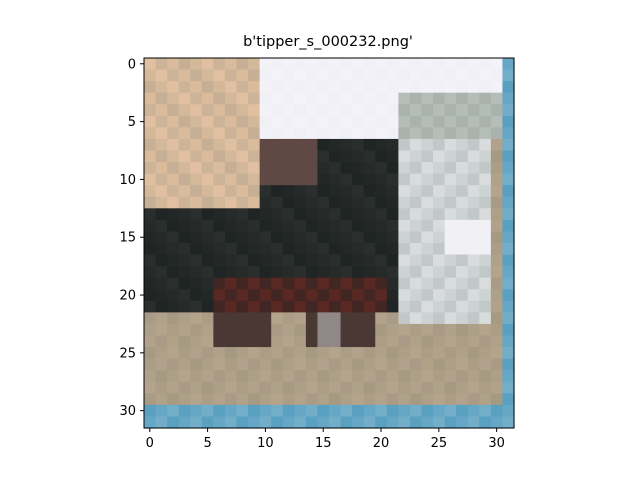  What do you see at coordinates (127, 296) in the screenshot?
I see `y-tick-label: 20` at bounding box center [127, 296].